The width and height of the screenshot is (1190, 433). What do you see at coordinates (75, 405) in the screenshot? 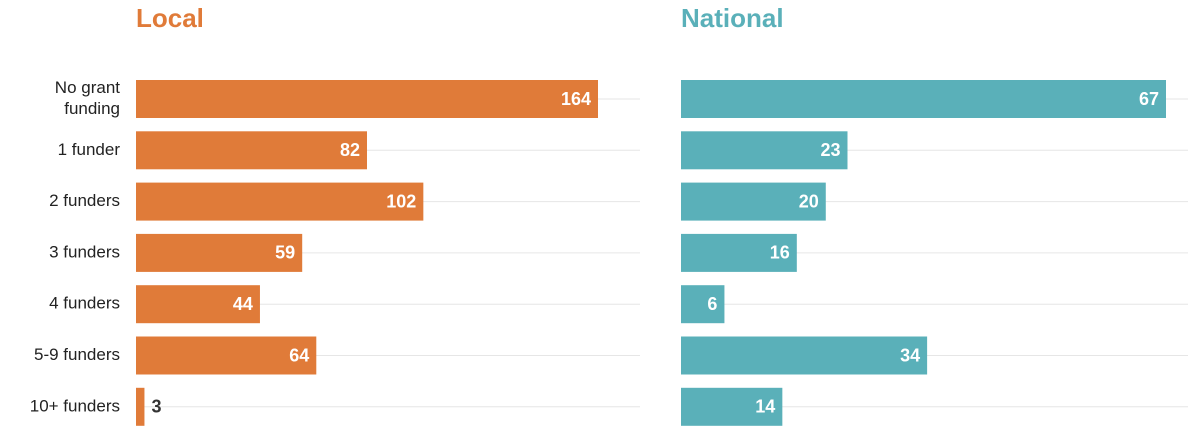
I see `category-label: 10+ funders` at bounding box center [75, 405].